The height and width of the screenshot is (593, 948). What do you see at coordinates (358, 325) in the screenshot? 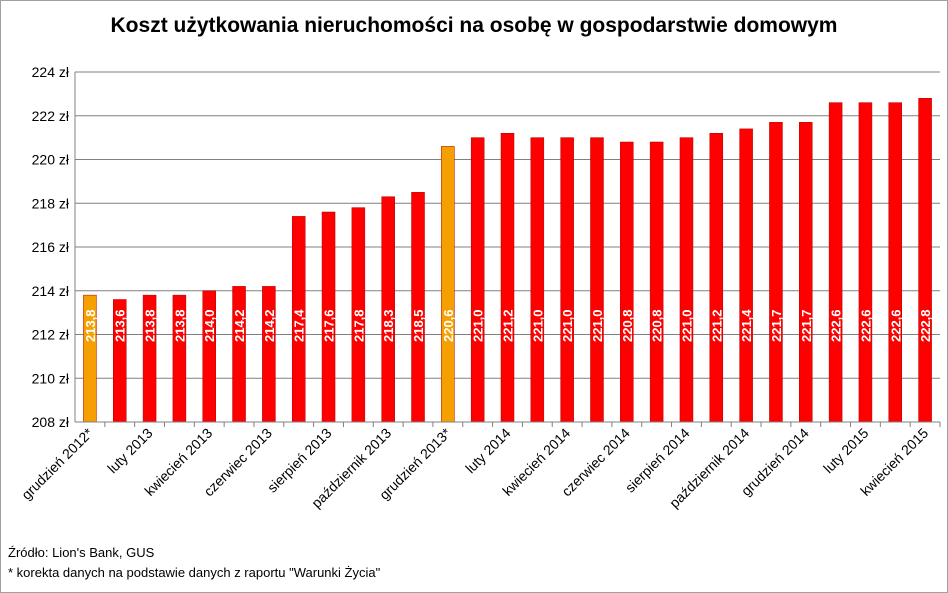
I see `data-label: 217,8` at bounding box center [358, 325].